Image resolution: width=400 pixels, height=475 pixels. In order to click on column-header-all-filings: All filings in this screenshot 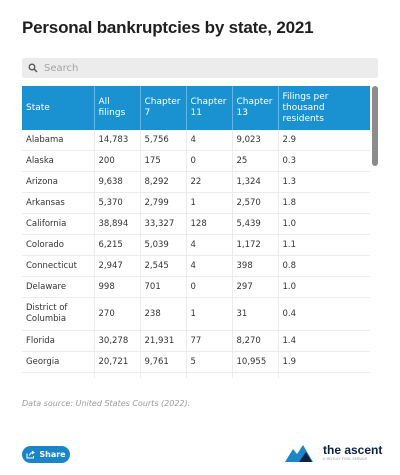, I will do `click(117, 108)`.